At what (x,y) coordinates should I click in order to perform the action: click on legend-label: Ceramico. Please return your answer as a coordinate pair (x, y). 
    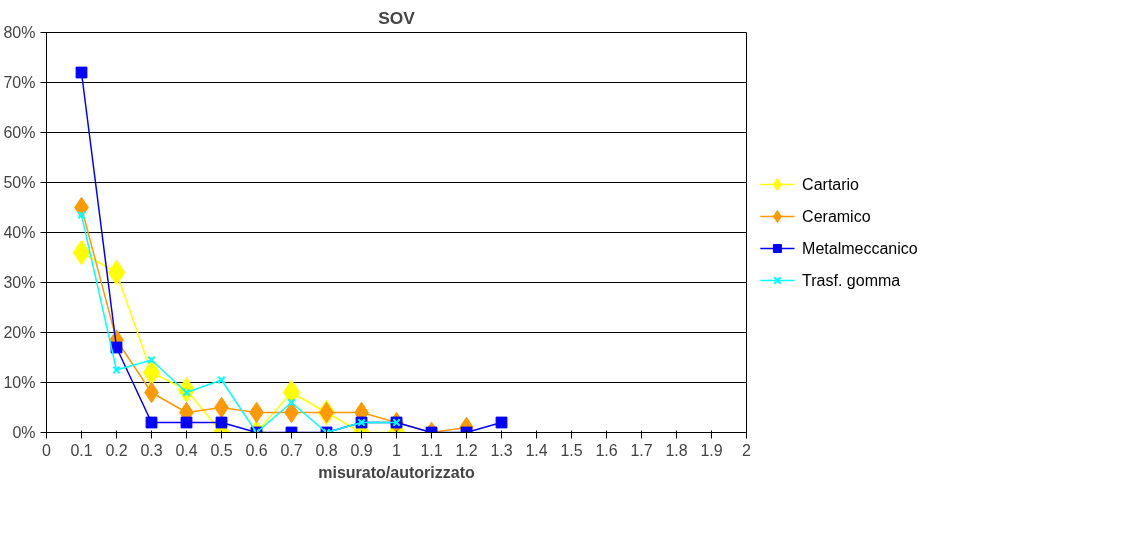
    Looking at the image, I should click on (836, 216).